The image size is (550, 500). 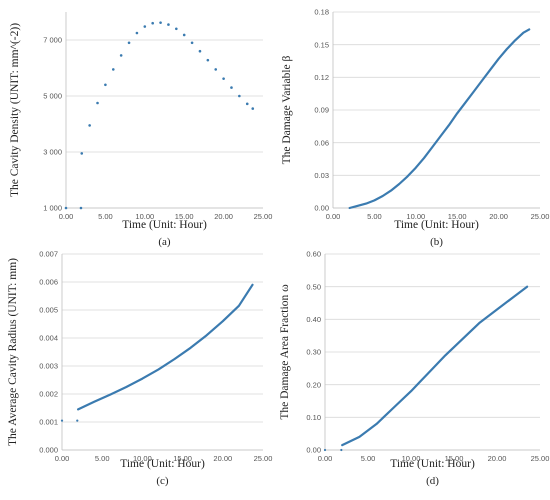 I want to click on y-tick-label: 0.000, so click(x=48, y=450).